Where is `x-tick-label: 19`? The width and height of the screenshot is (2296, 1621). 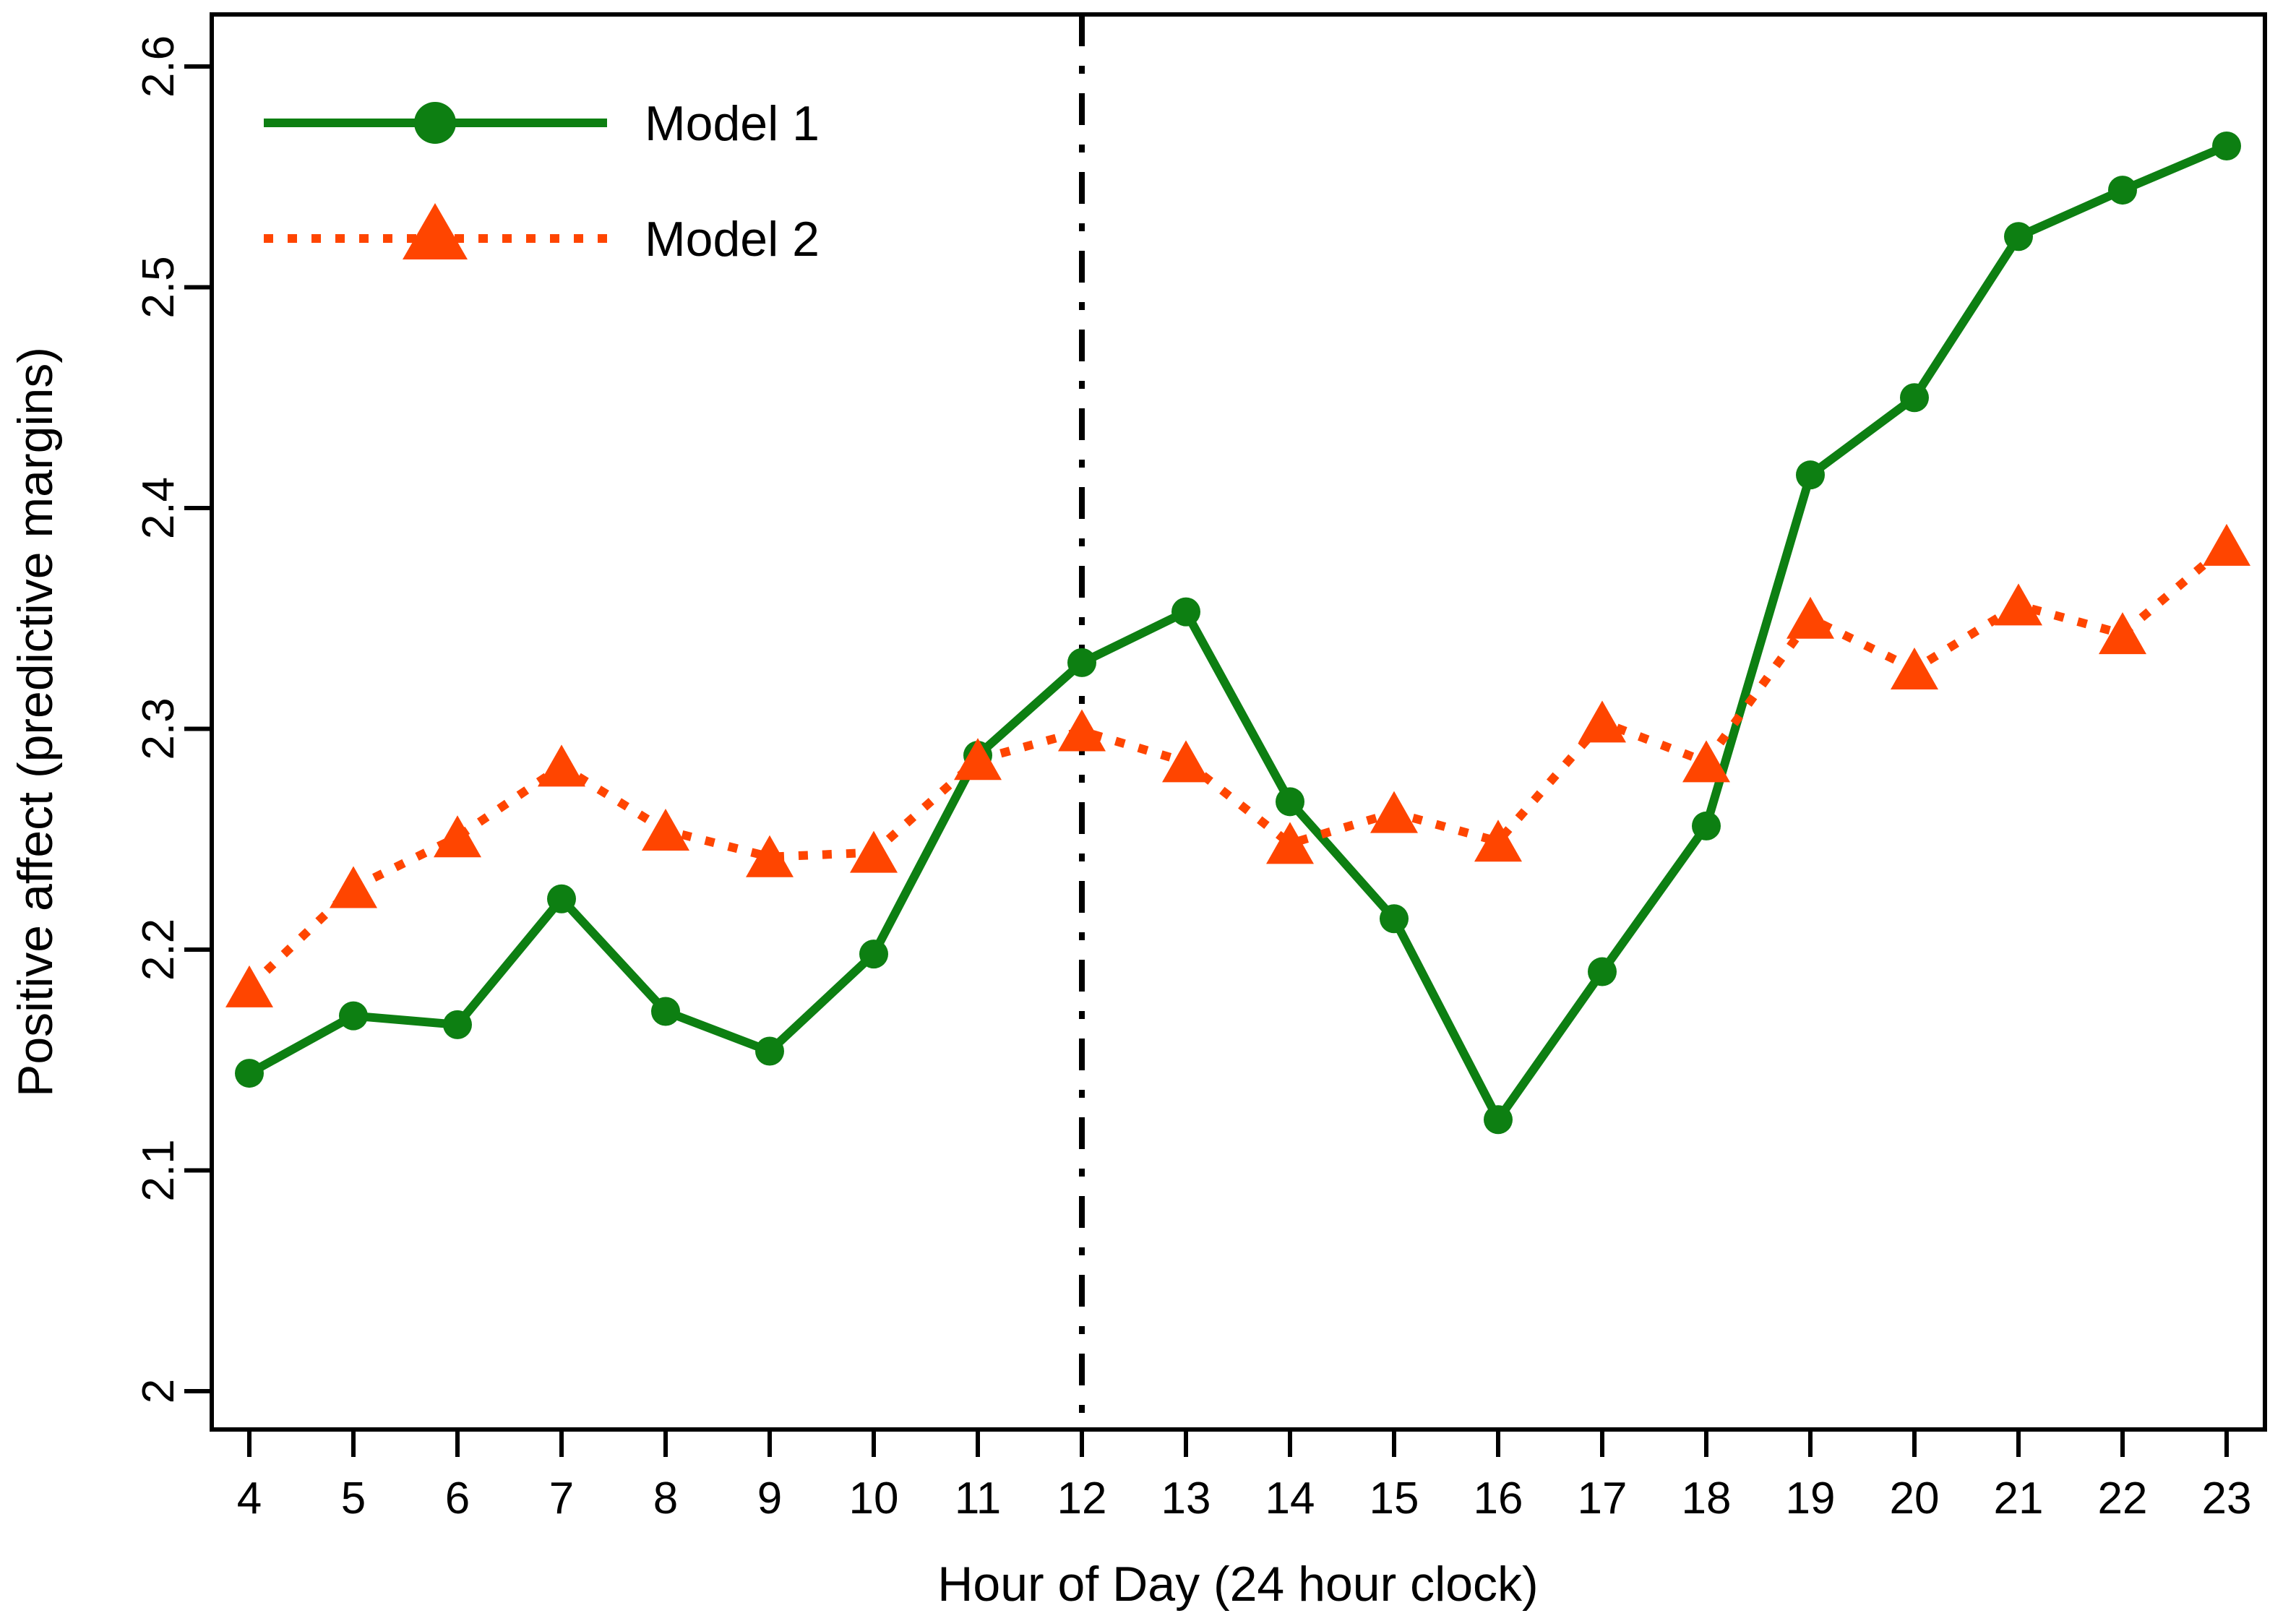
x-tick-label: 19 is located at coordinates (1811, 1498).